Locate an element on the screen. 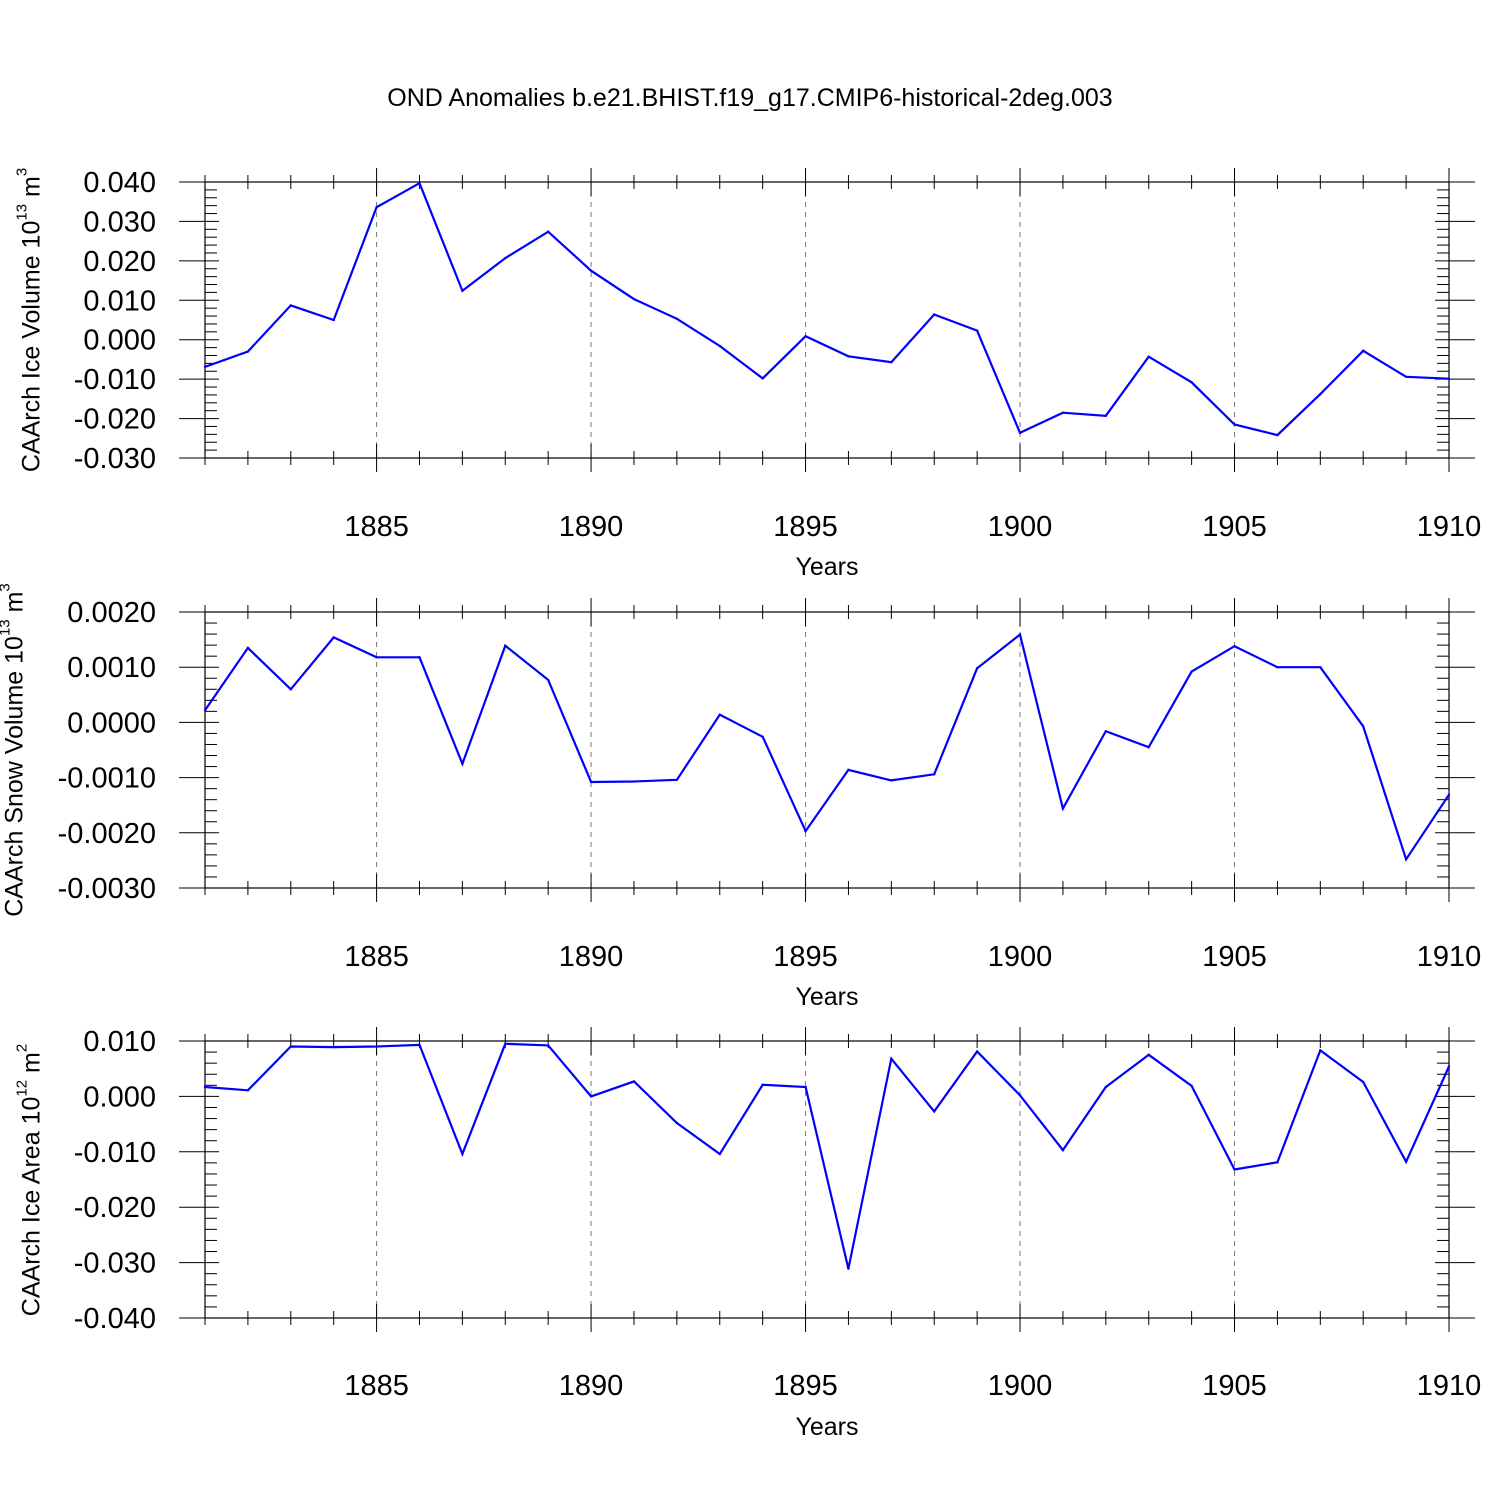 This screenshot has height=1500, width=1500. y-tick-label: 0.0020 is located at coordinates (111, 613).